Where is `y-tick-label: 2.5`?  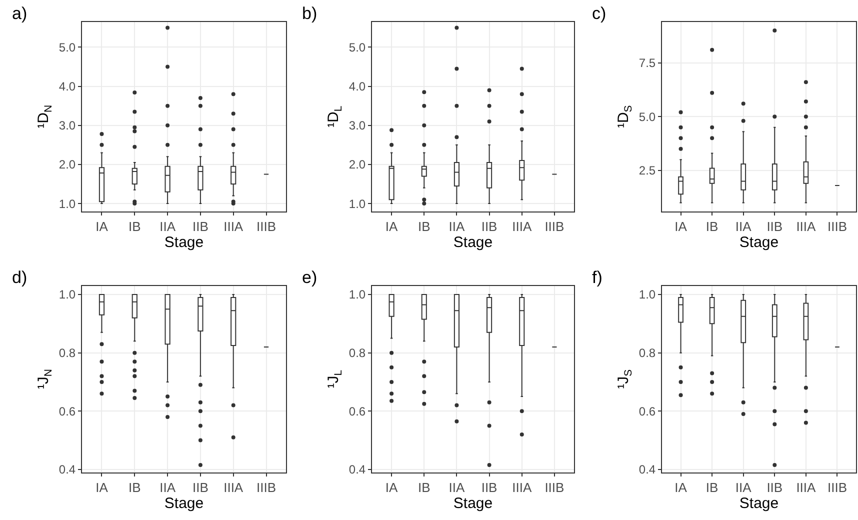 y-tick-label: 2.5 is located at coordinates (647, 171).